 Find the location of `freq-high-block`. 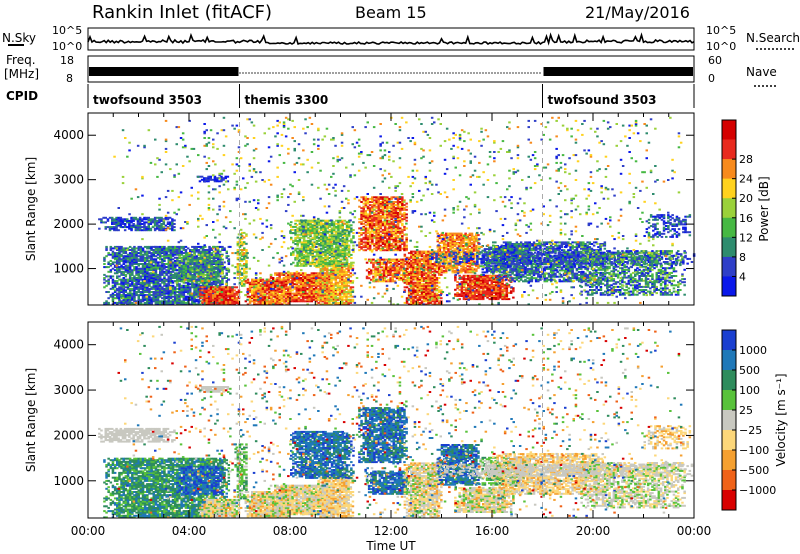

freq-high-block is located at coordinates (164, 71).